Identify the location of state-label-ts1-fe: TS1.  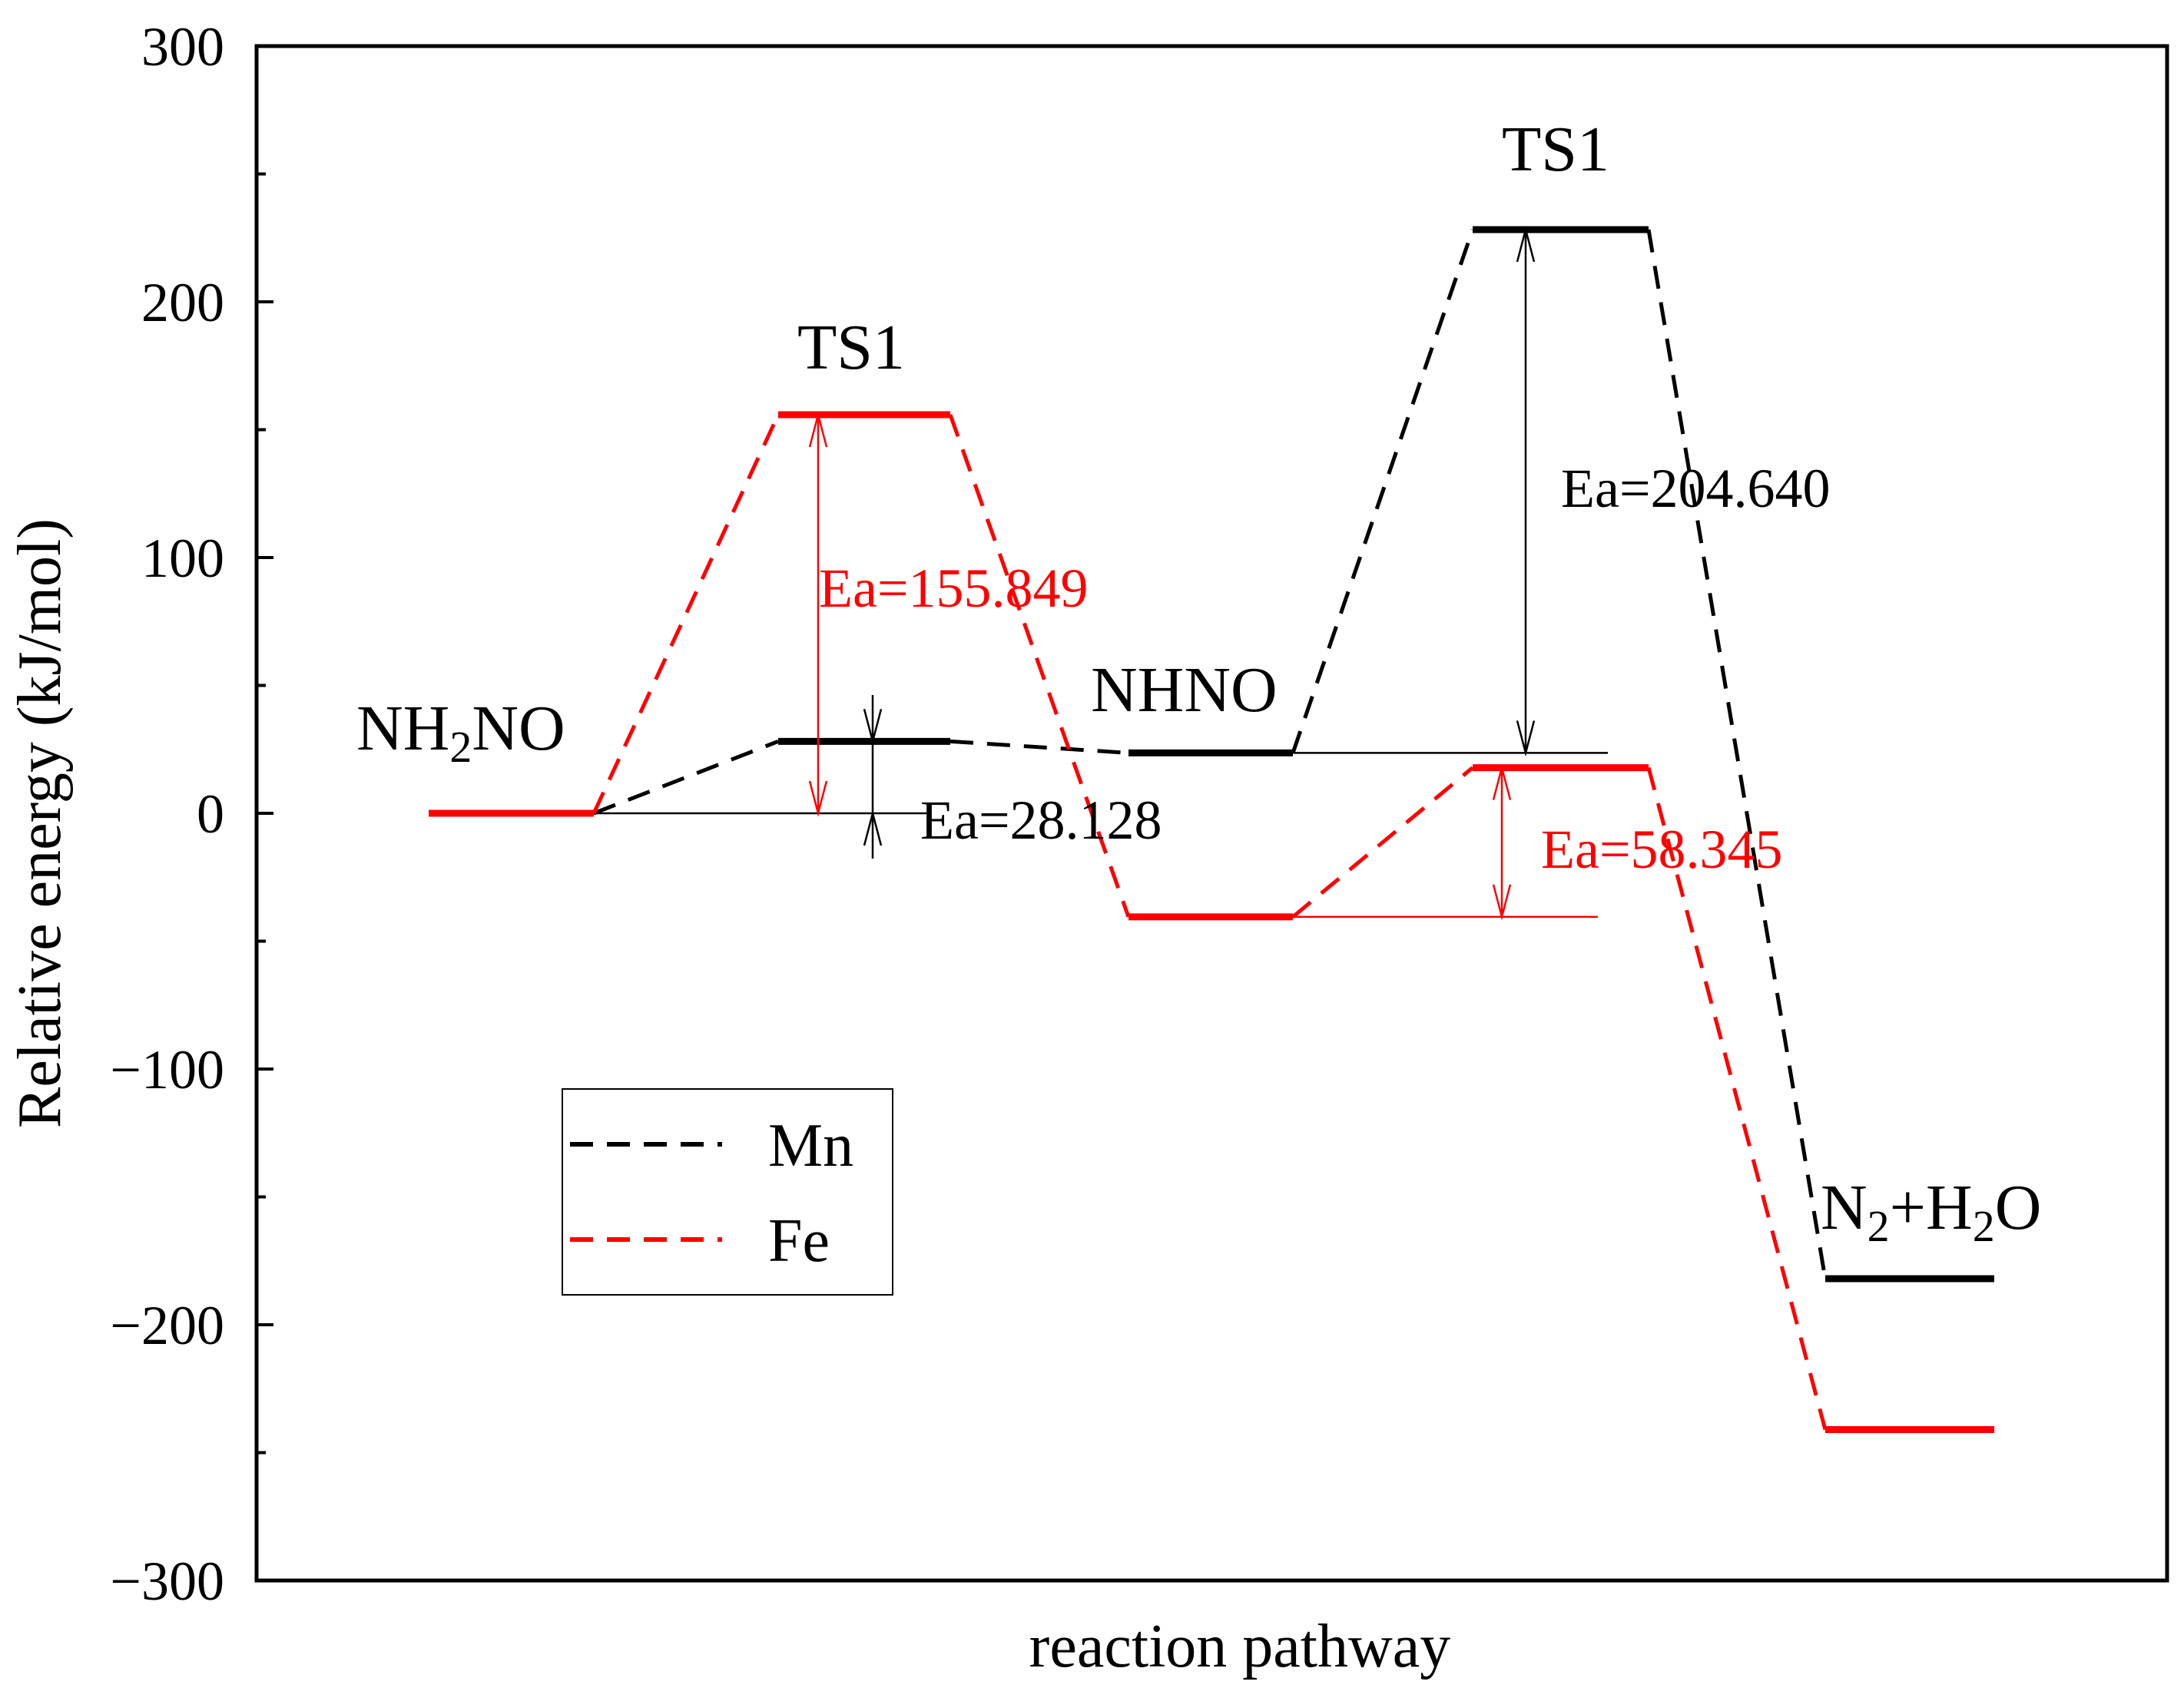
(851, 347).